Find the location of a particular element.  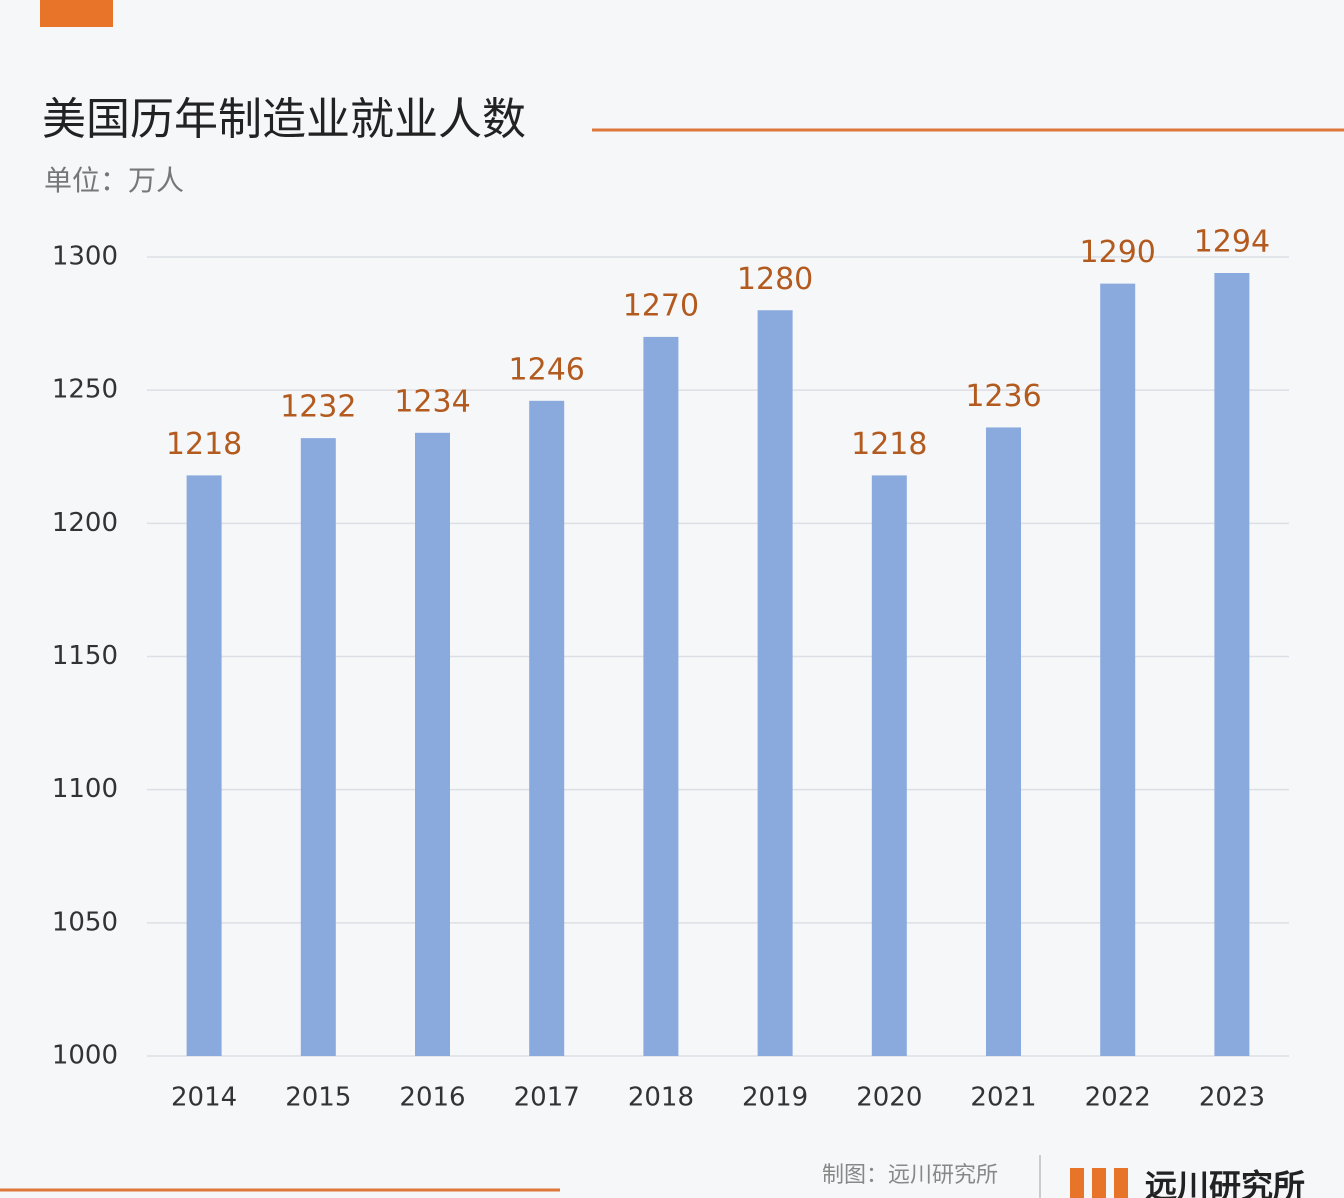

x-tick-label: 2022 is located at coordinates (1118, 1098).